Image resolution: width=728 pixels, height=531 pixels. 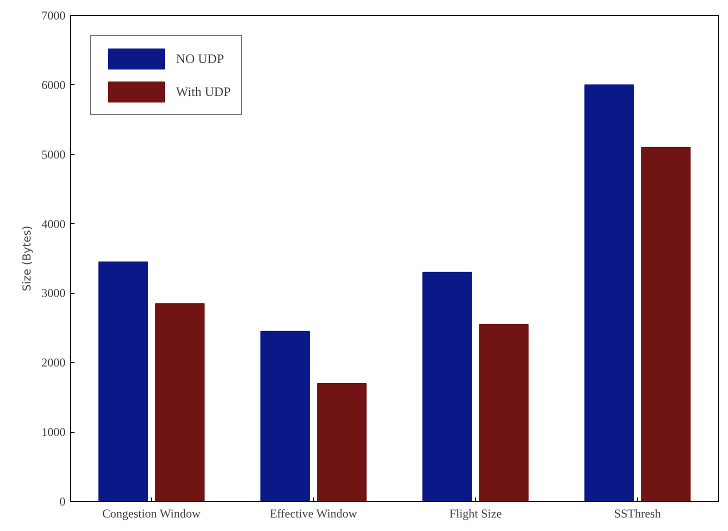 I want to click on x-tick-label: Effective Window, so click(x=314, y=513).